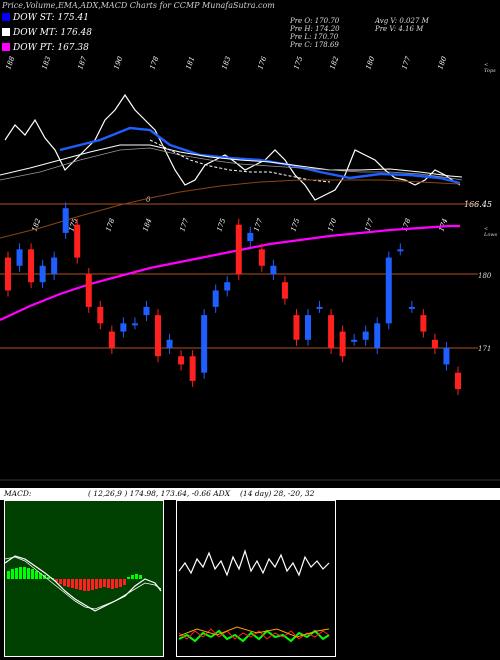  What do you see at coordinates (332, 225) in the screenshot?
I see `low-label: 170` at bounding box center [332, 225].